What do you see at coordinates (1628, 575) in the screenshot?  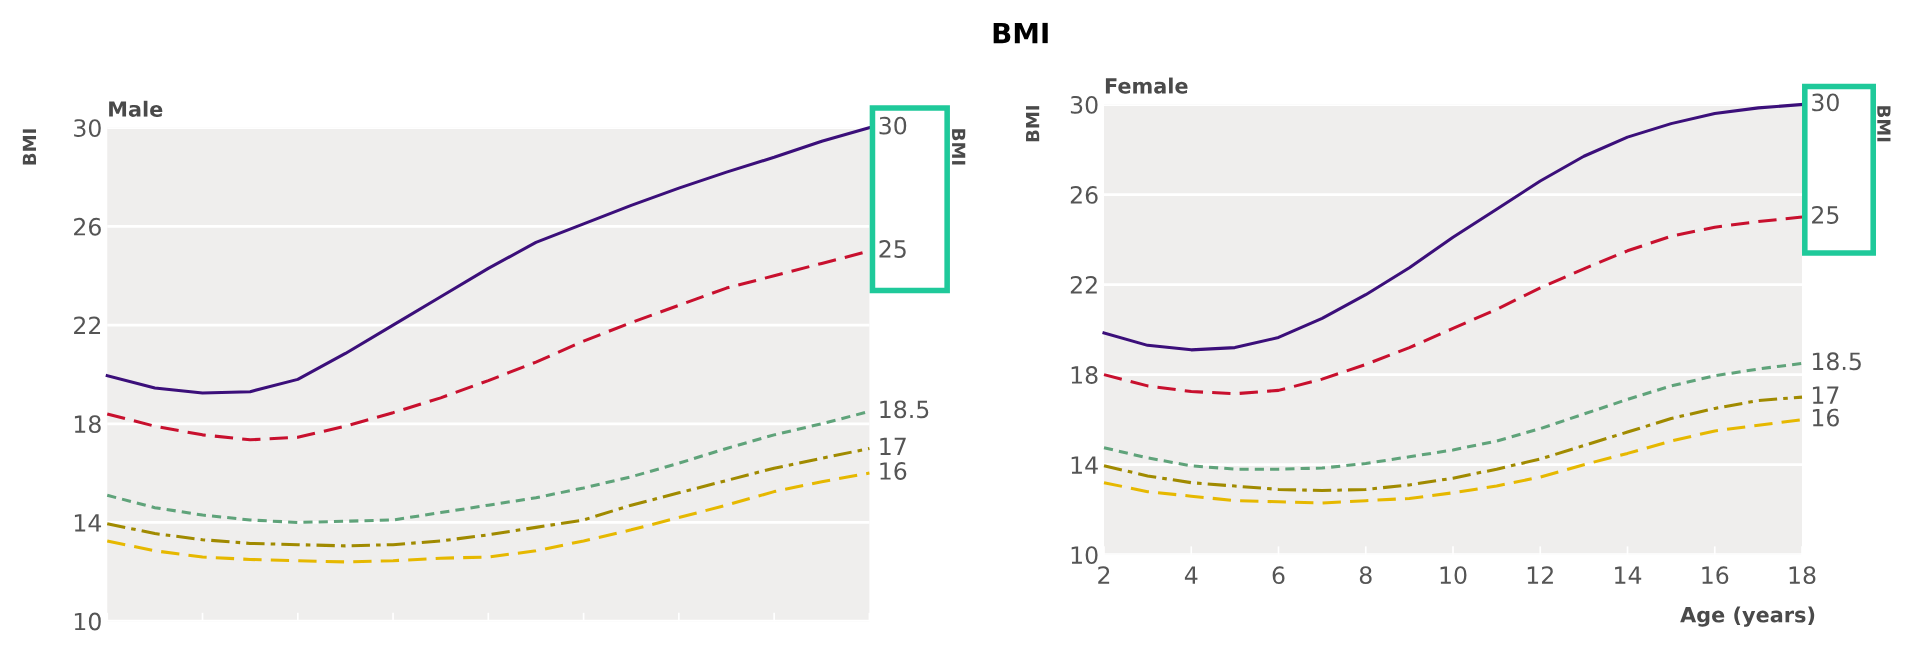 I see `x-tick-label: 14` at bounding box center [1628, 575].